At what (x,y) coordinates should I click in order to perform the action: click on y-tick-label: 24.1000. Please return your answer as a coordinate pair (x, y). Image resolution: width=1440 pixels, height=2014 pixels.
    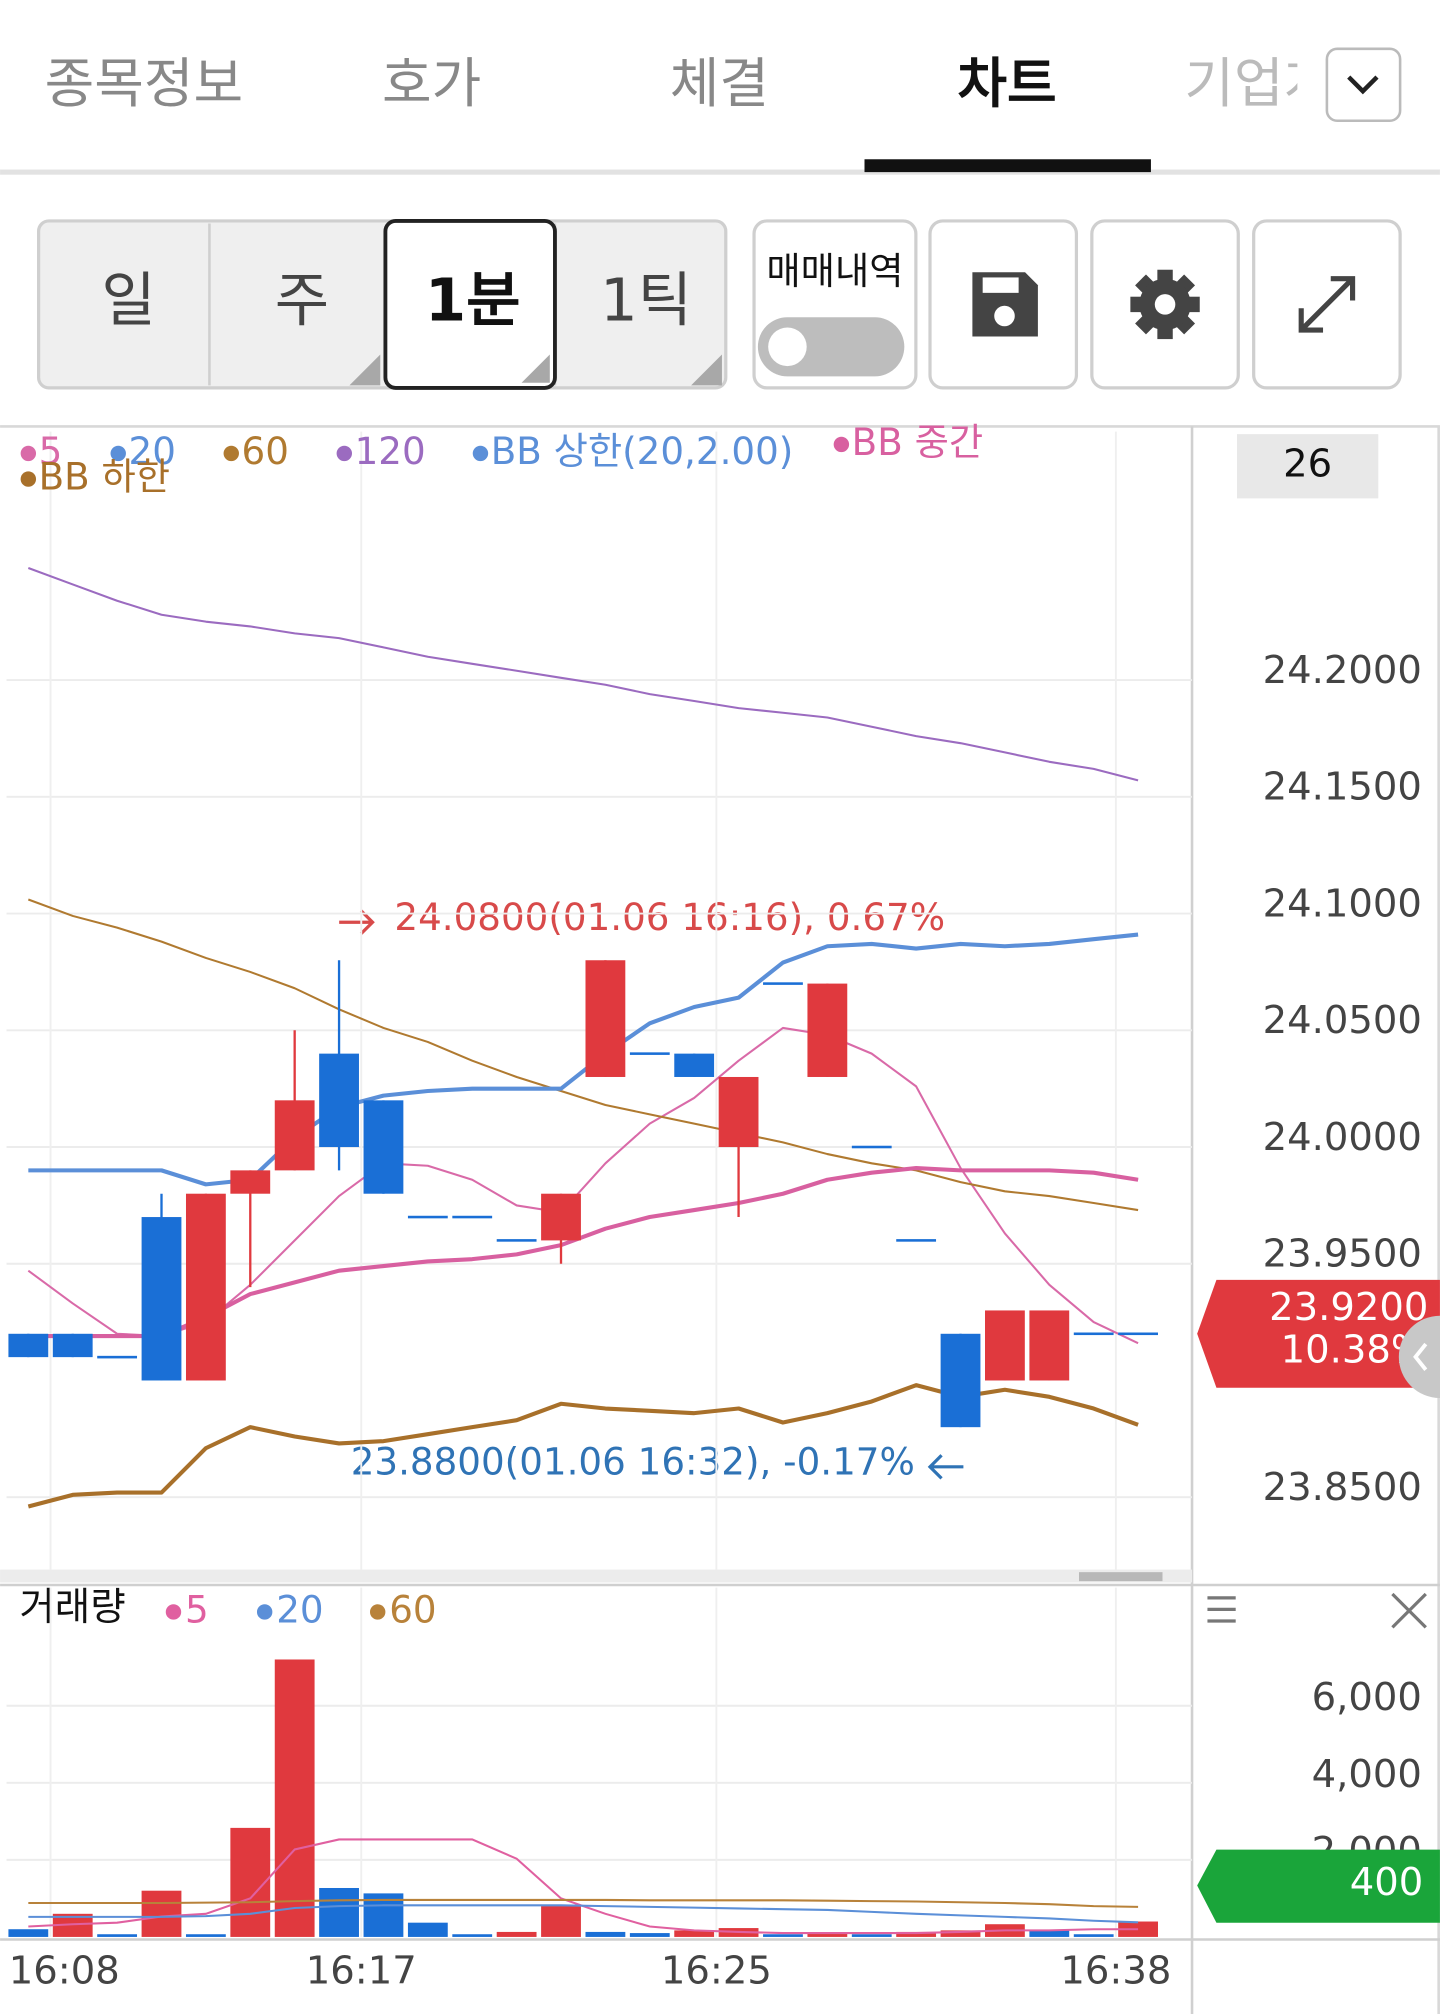
    Looking at the image, I should click on (1342, 903).